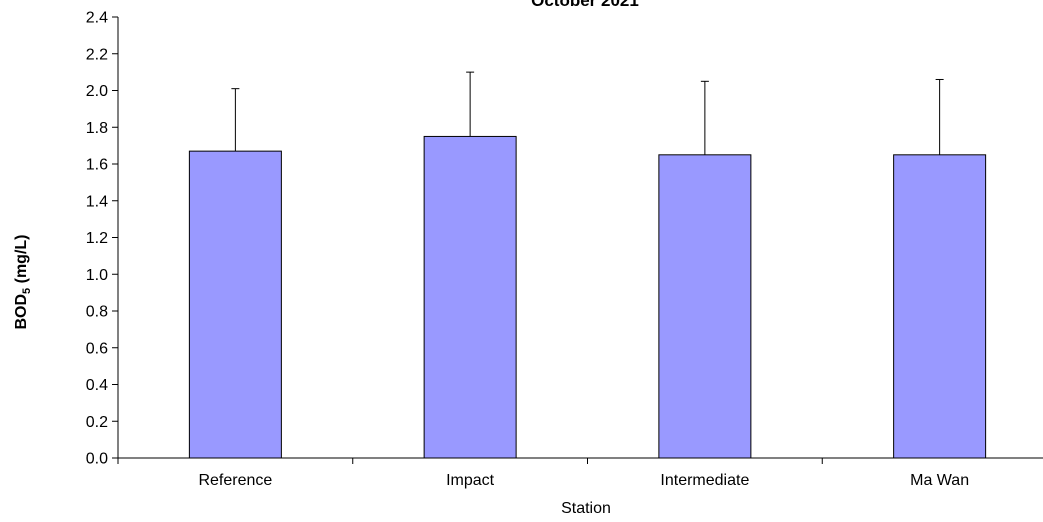  I want to click on y-tick-label: 0.2, so click(97, 422).